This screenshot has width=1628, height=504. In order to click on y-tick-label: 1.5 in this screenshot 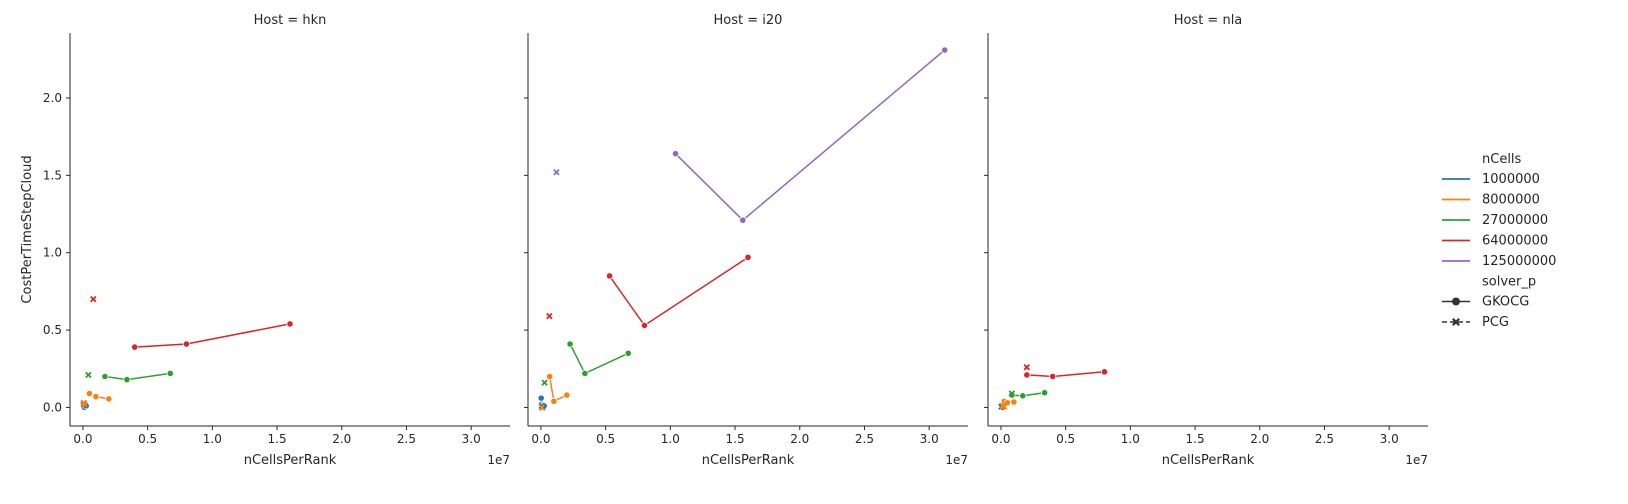, I will do `click(52, 175)`.